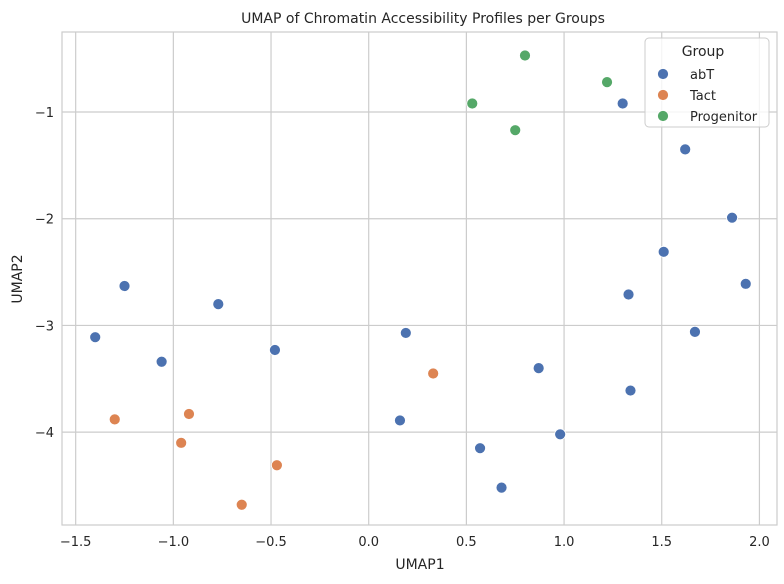  Describe the element at coordinates (271, 542) in the screenshot. I see `x-tick-label: −0.5` at that location.